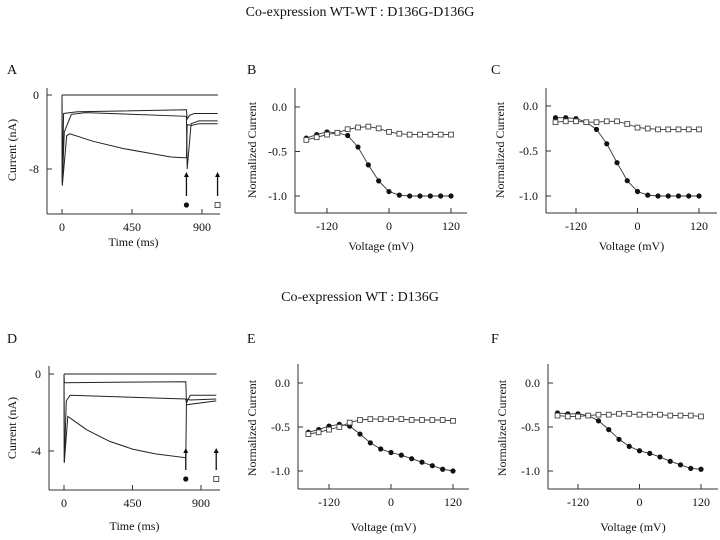  I want to click on bottom-title: Co-expression WT : D136G, so click(360, 297).